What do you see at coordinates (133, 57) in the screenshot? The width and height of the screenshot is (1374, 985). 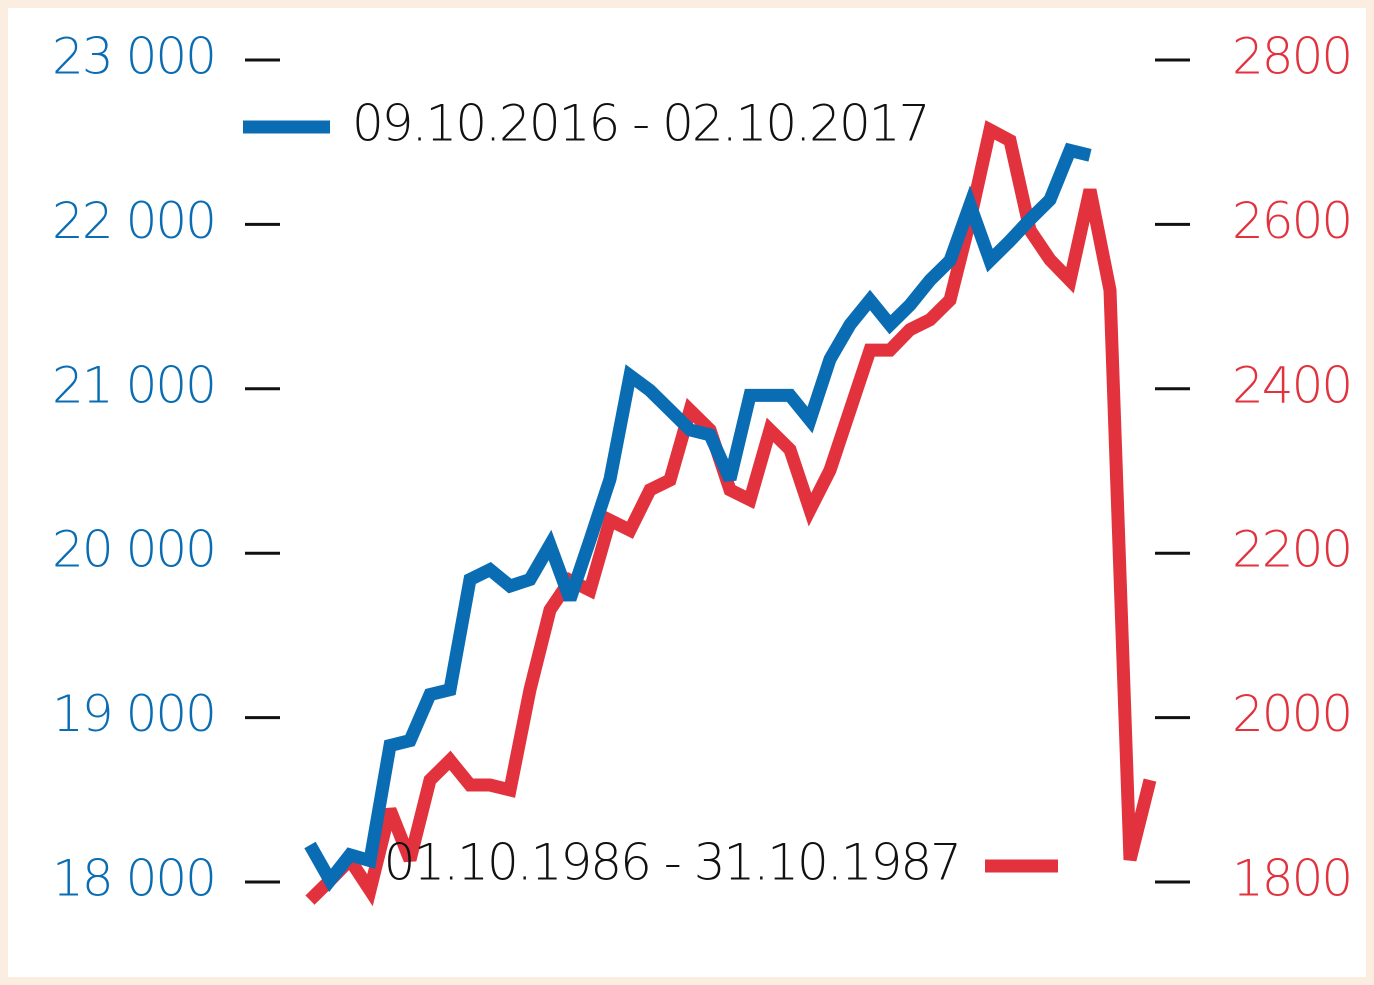 I see `y-tick-label: 23 000` at bounding box center [133, 57].